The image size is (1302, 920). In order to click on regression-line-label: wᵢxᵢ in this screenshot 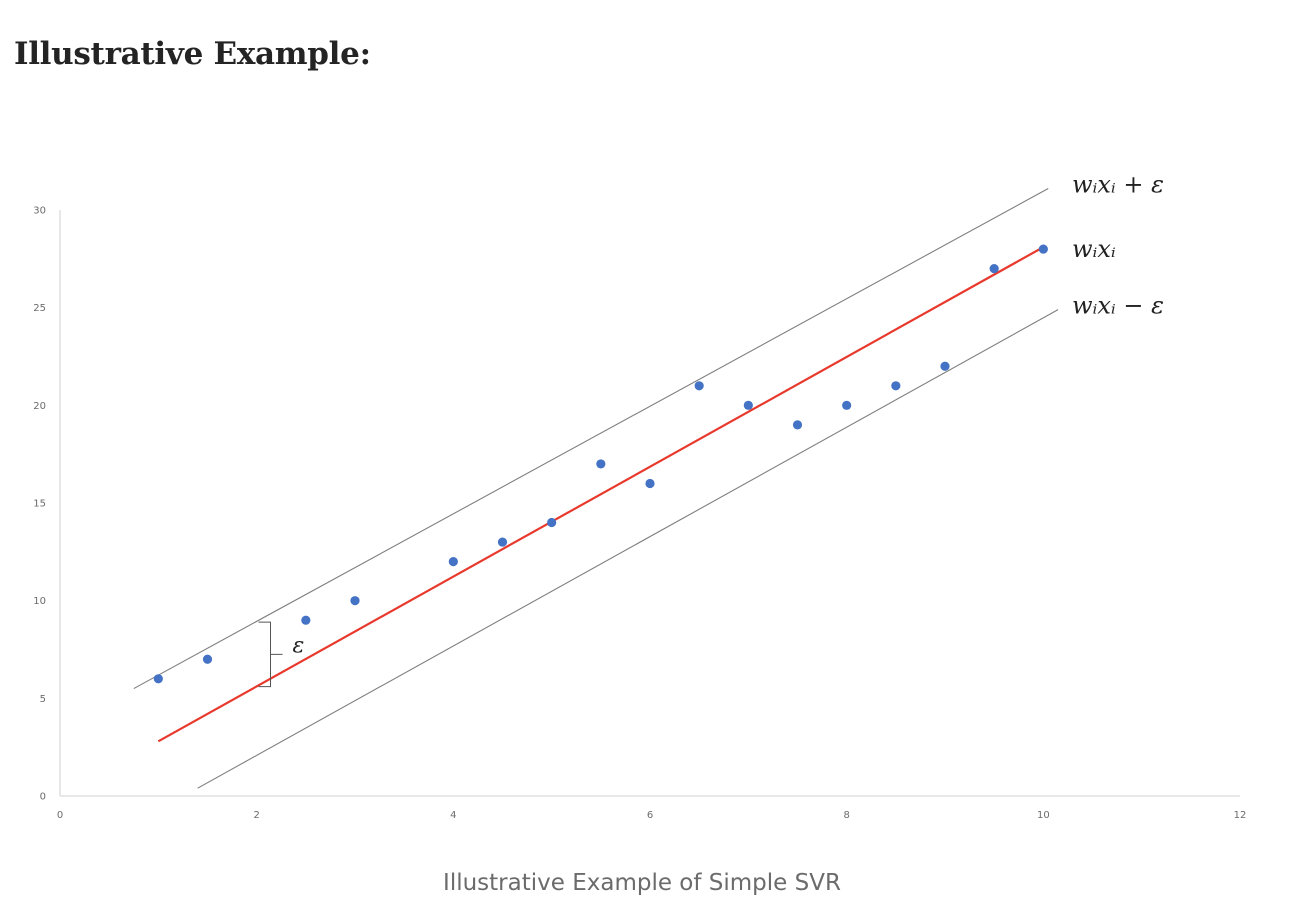, I will do `click(1094, 249)`.